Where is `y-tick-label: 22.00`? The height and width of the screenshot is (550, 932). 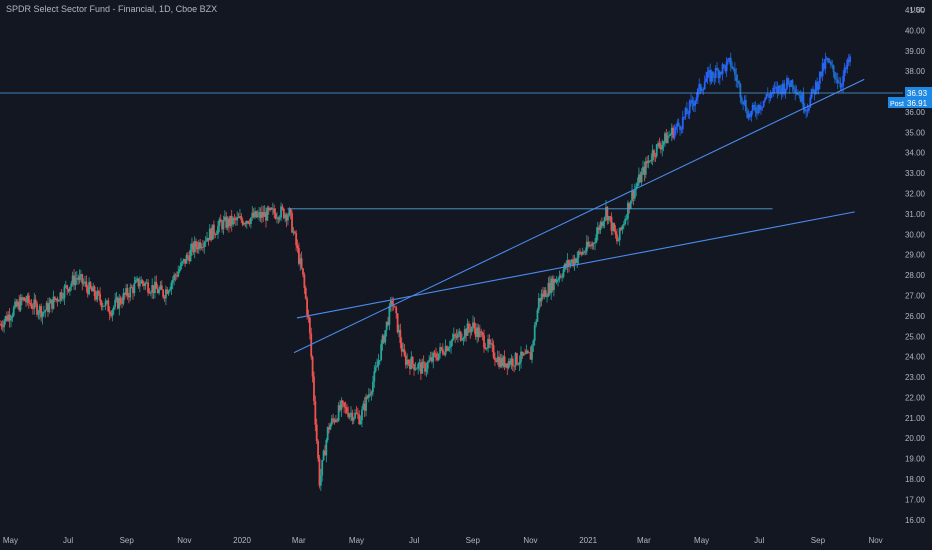
y-tick-label: 22.00 is located at coordinates (915, 397).